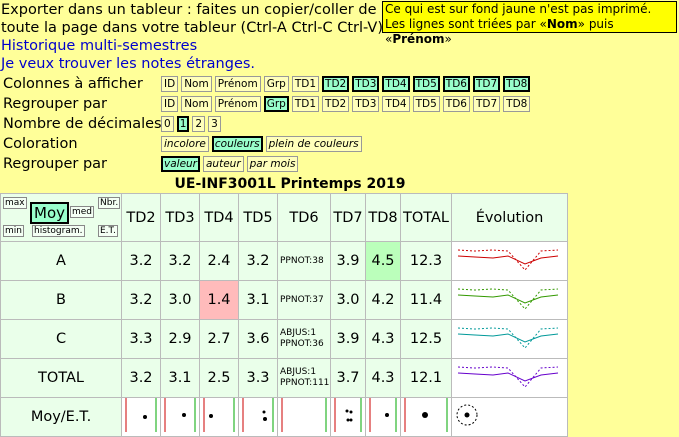 The height and width of the screenshot is (437, 679). I want to click on col-header: TD3, so click(180, 217).